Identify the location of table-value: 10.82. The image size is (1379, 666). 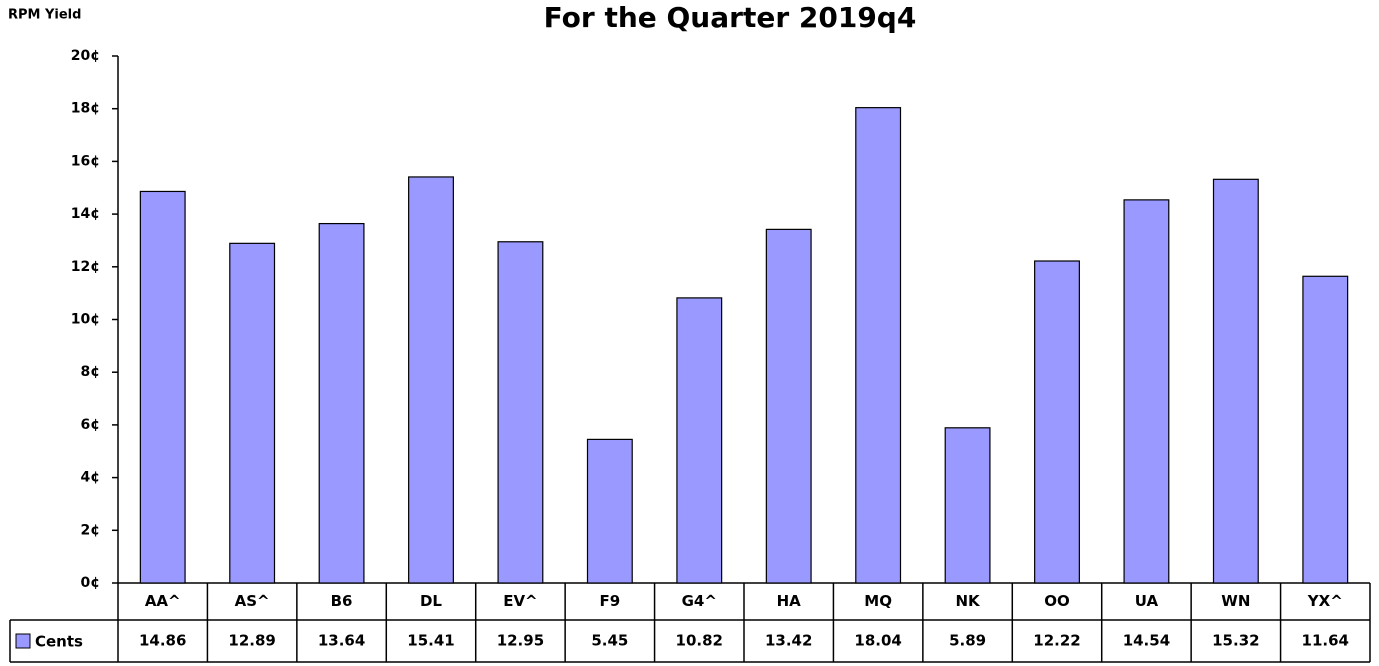
(699, 641).